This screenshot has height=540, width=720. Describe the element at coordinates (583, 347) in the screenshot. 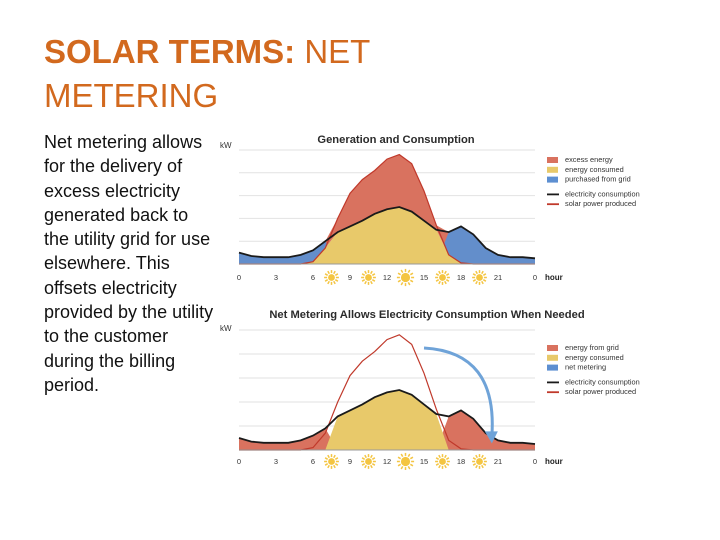

I see `legend-entry: energy from grid` at that location.